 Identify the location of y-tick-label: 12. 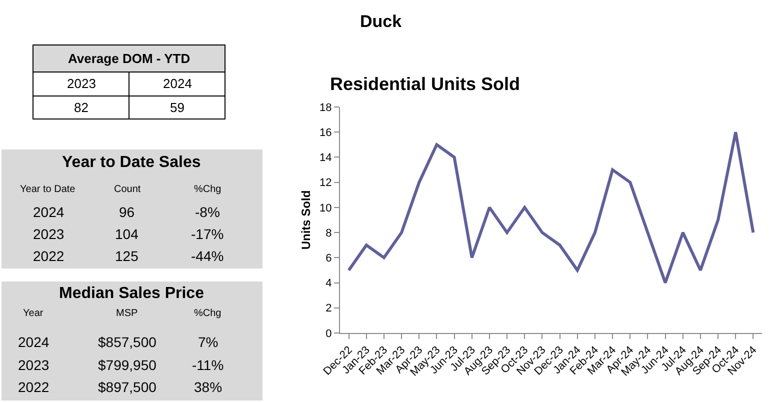
(326, 183).